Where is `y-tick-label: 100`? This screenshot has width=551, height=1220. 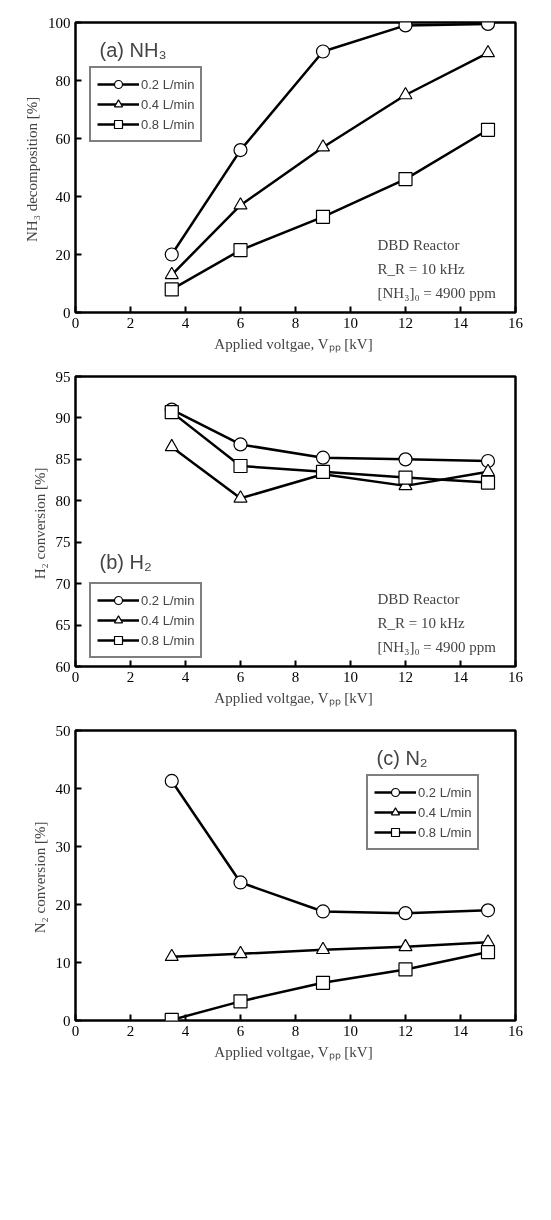 y-tick-label: 100 is located at coordinates (59, 22).